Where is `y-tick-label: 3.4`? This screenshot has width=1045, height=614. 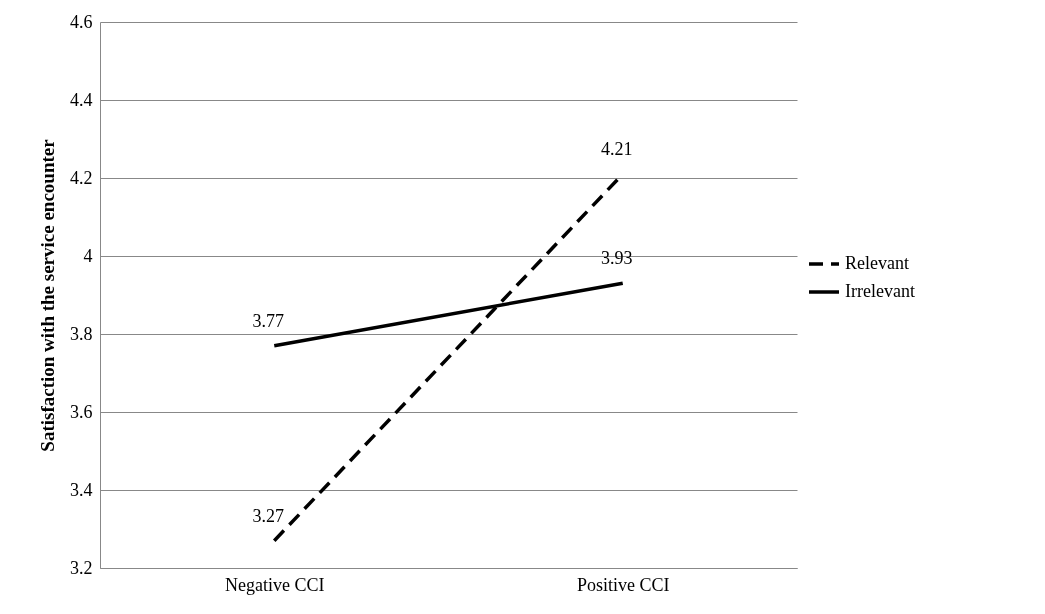
y-tick-label: 3.4 is located at coordinates (81, 489).